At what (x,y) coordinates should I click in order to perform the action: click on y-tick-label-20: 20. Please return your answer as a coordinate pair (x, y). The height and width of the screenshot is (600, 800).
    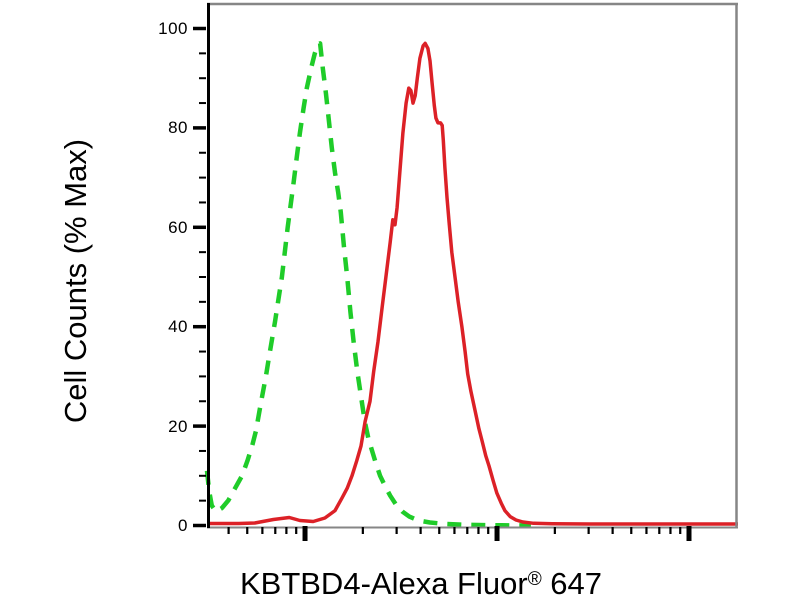
    Looking at the image, I should click on (178, 426).